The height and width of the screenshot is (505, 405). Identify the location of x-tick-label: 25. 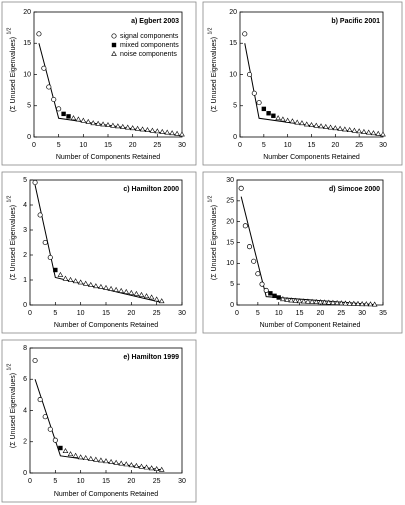
(359, 145).